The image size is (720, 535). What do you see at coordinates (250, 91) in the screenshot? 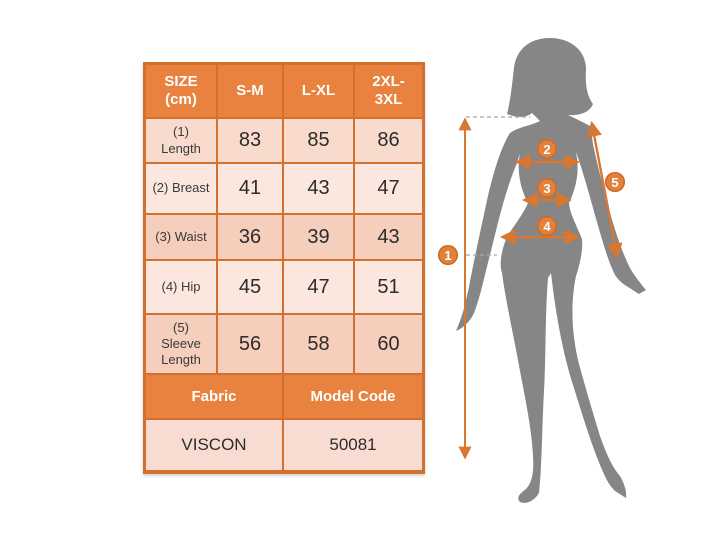
I see `header-s-m: S-M` at bounding box center [250, 91].